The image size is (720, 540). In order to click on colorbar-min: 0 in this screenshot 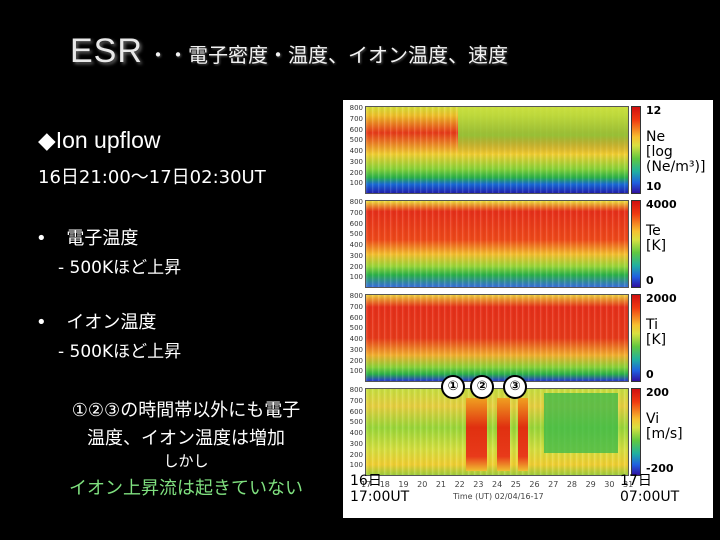, I will do `click(650, 280)`.